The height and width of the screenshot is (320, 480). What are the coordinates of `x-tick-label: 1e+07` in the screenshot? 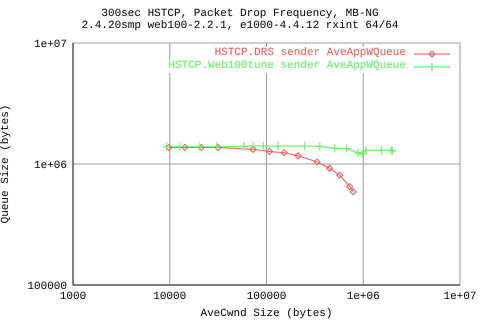 It's located at (460, 296).